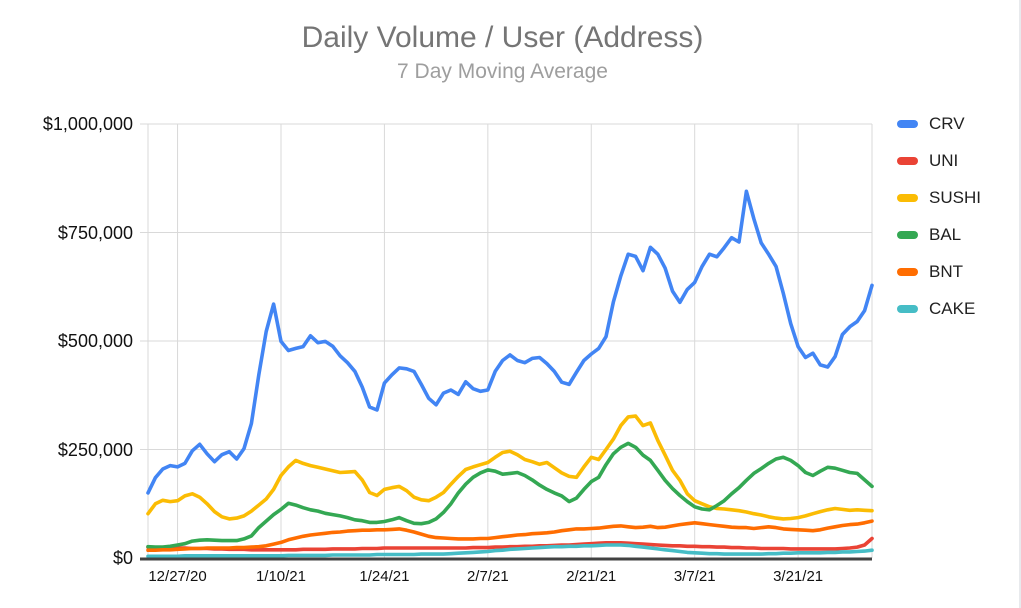  What do you see at coordinates (947, 123) in the screenshot?
I see `legend-label: CRV` at bounding box center [947, 123].